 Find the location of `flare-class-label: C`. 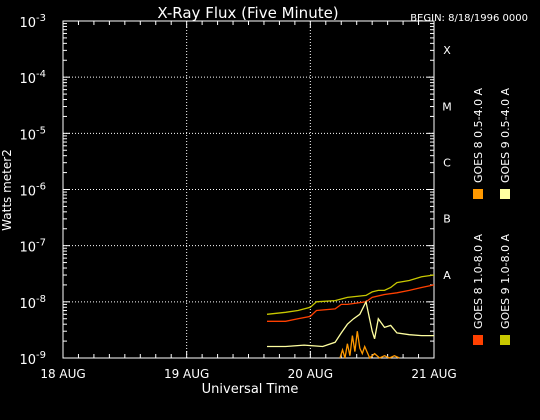

flare-class-label: C is located at coordinates (447, 162).